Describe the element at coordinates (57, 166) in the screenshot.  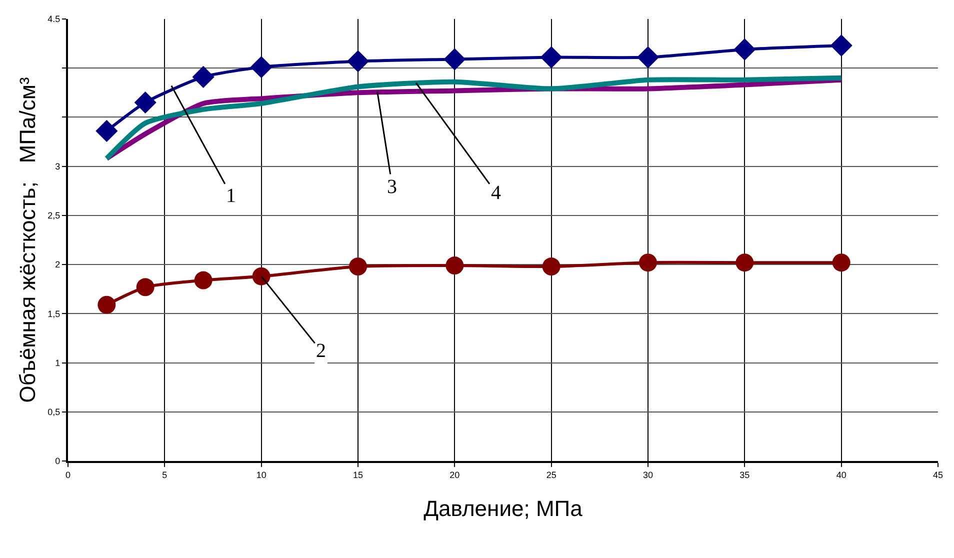
I see `y-tick-label: 3` at that location.